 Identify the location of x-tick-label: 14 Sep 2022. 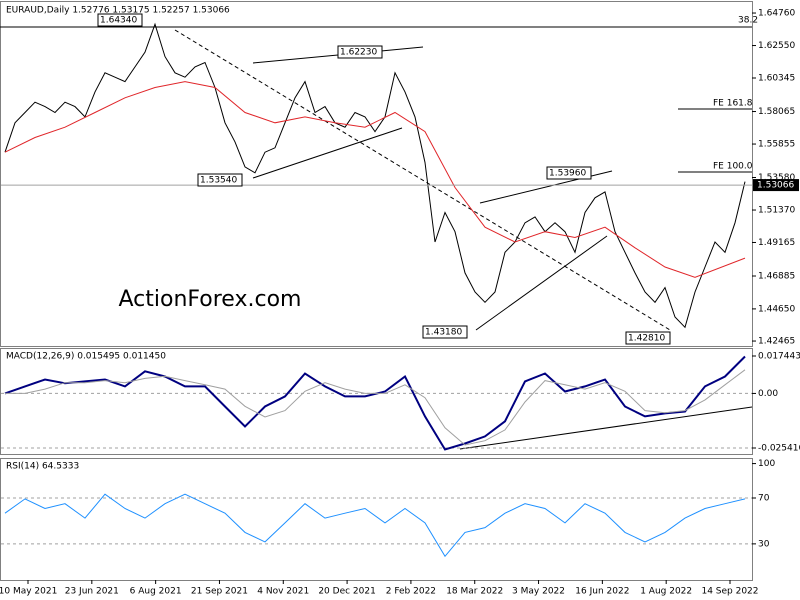
(729, 592).